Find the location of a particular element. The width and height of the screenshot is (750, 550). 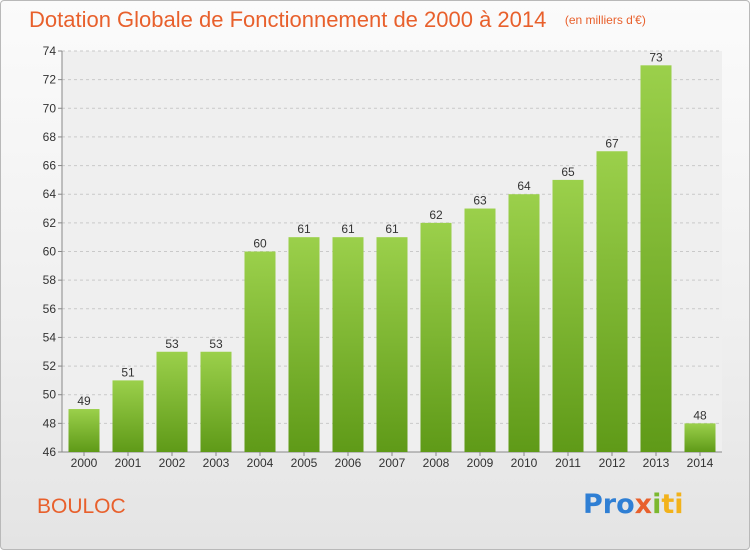

x-tick-label: 2009 is located at coordinates (480, 463).